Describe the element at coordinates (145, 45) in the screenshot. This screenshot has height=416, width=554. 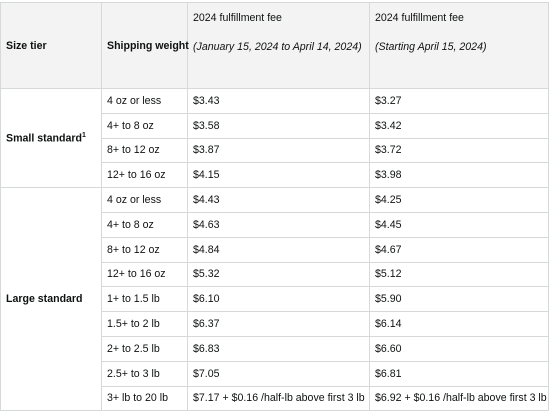
I see `header-shipping-weight: Shipping weight` at that location.